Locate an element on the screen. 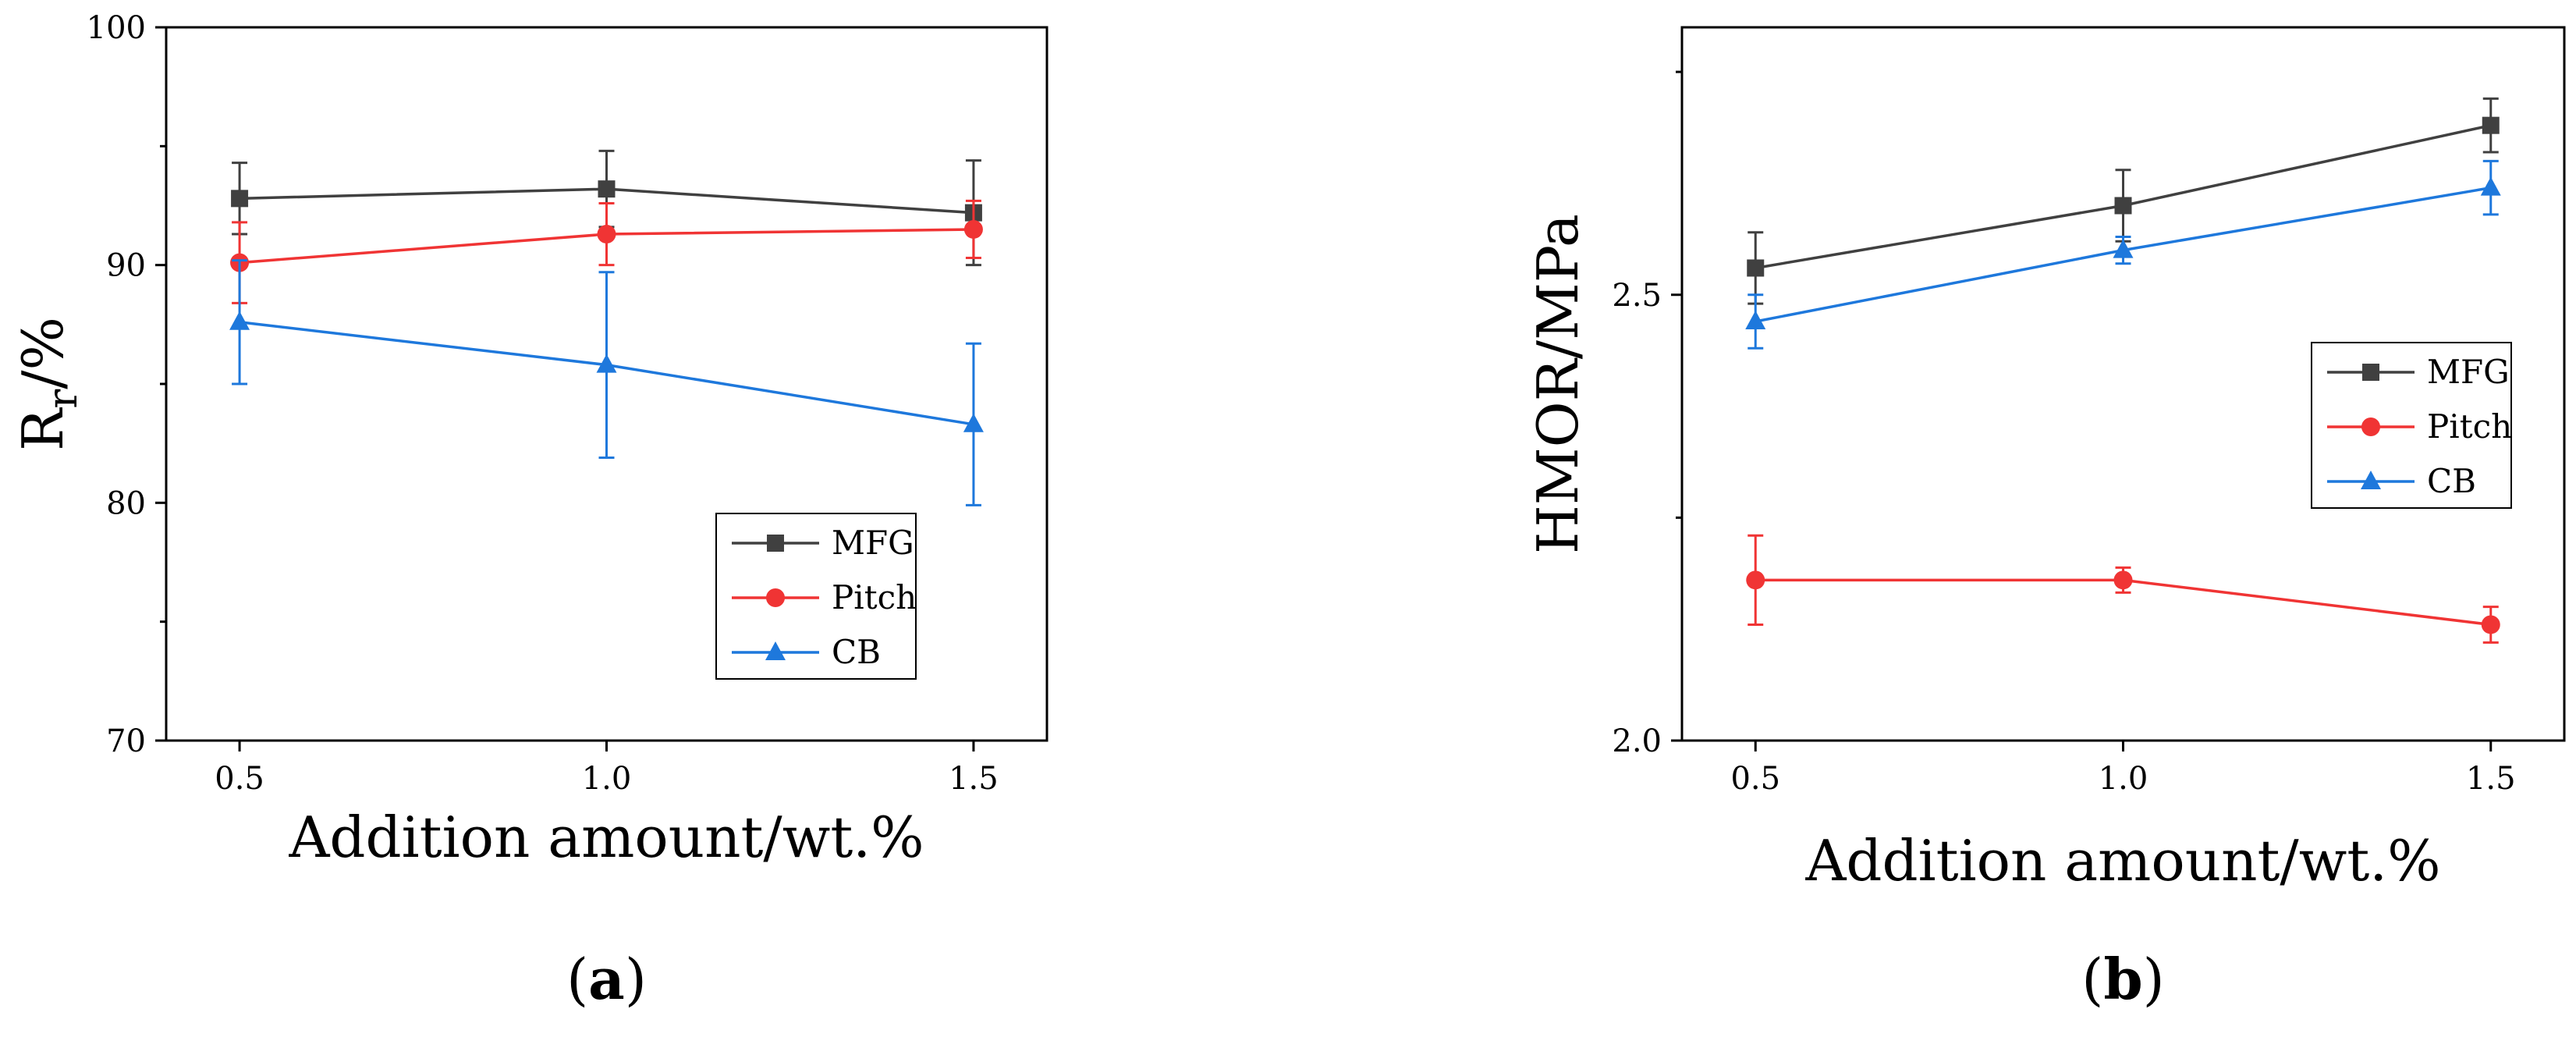 The image size is (2576, 1041). y-axis-title: Rr/% is located at coordinates (48, 384).